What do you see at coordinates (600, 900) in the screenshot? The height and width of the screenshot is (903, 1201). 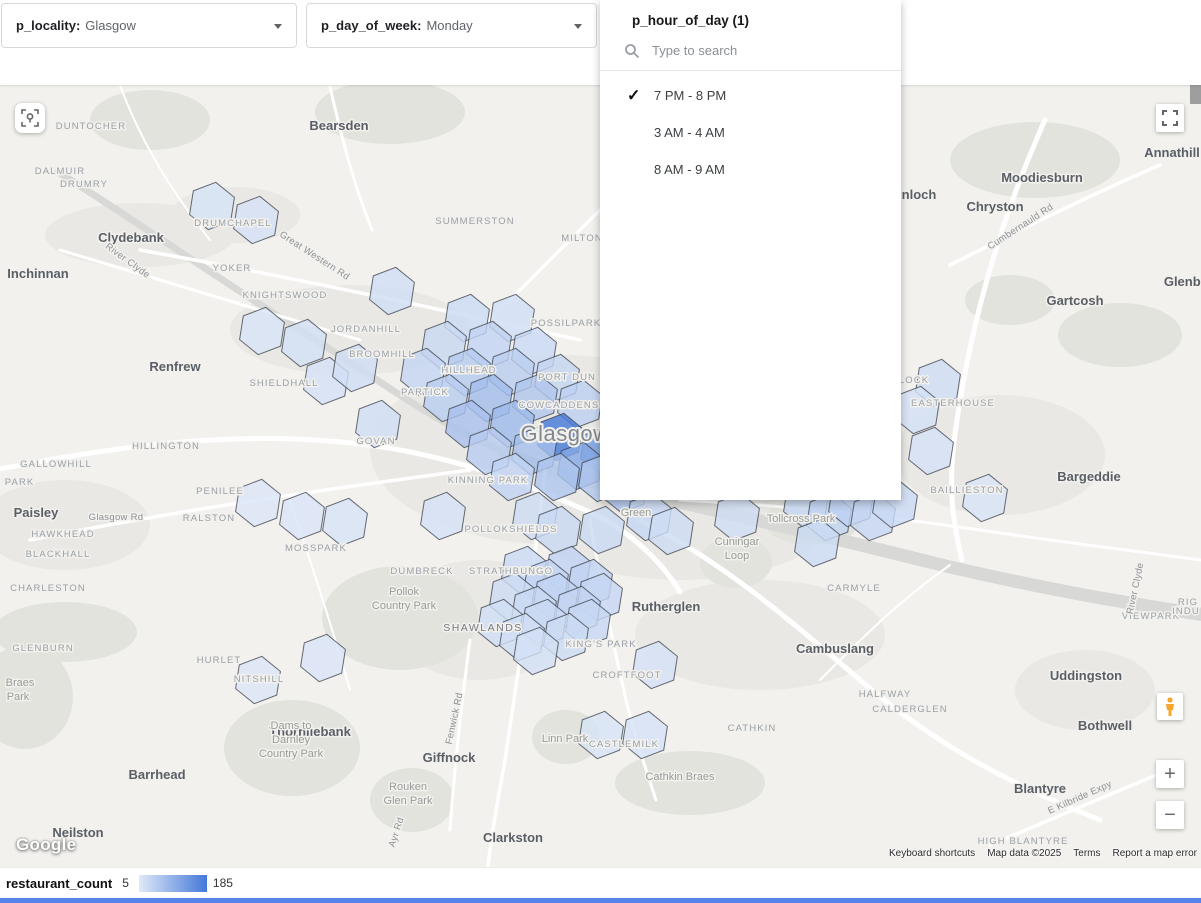 I see `bottom-accent-bar` at bounding box center [600, 900].